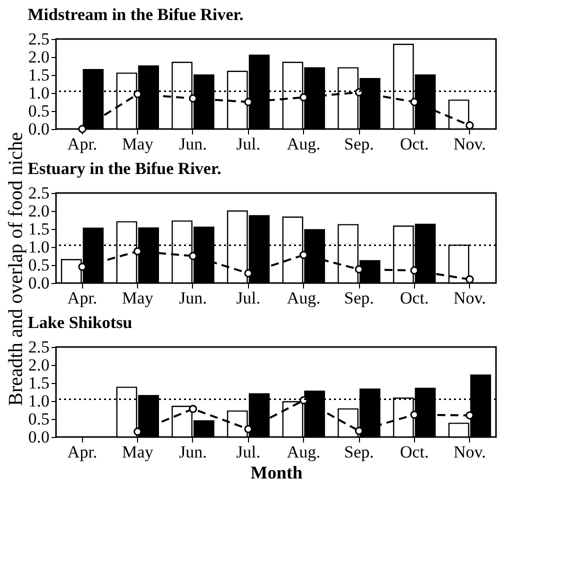  What do you see at coordinates (80, 322) in the screenshot?
I see `chart-title: Lake Shikotsu` at bounding box center [80, 322].